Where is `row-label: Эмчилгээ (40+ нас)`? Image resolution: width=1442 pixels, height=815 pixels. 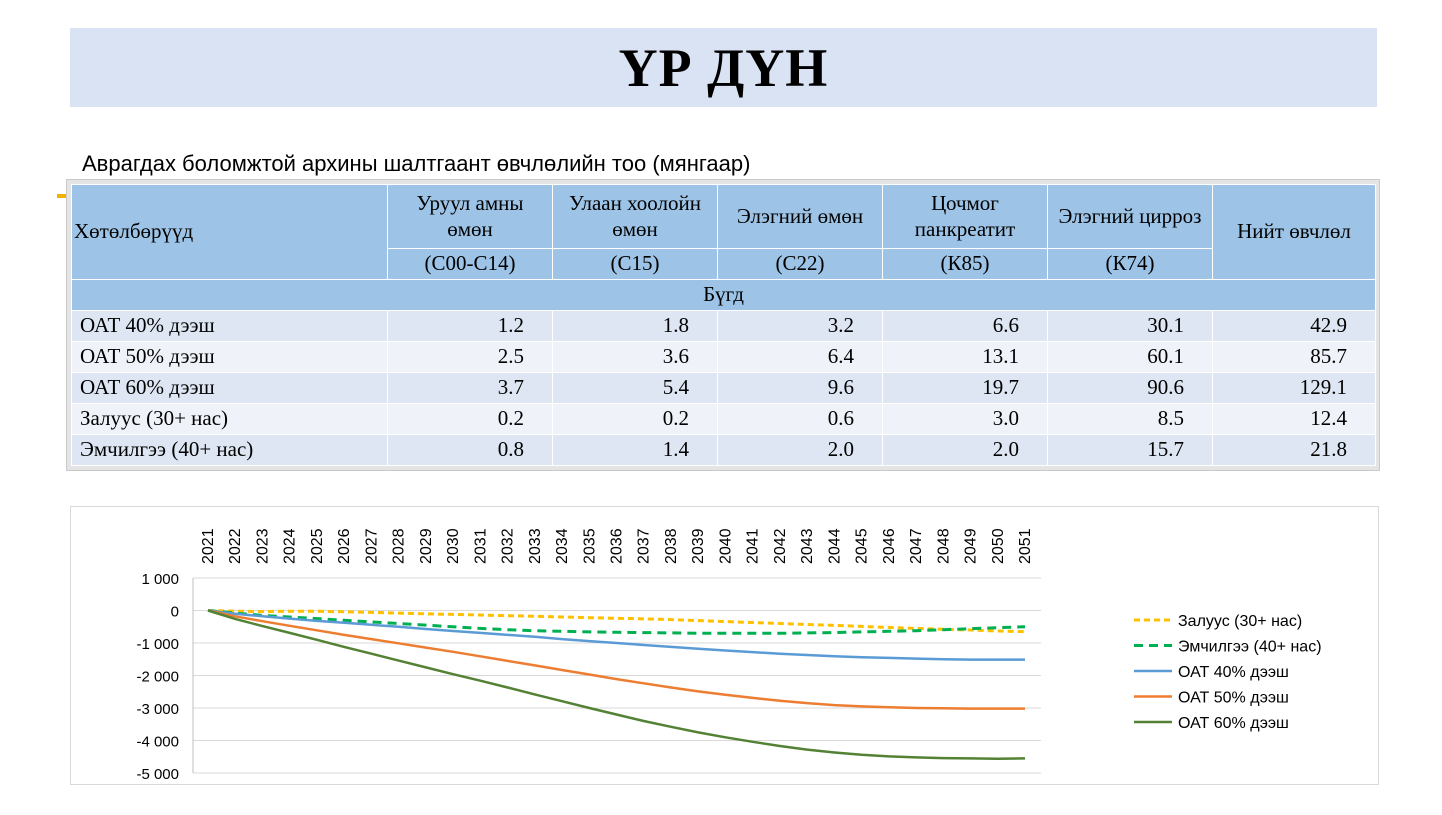
row-label: Эмчилгээ (40+ нас) is located at coordinates (229, 450).